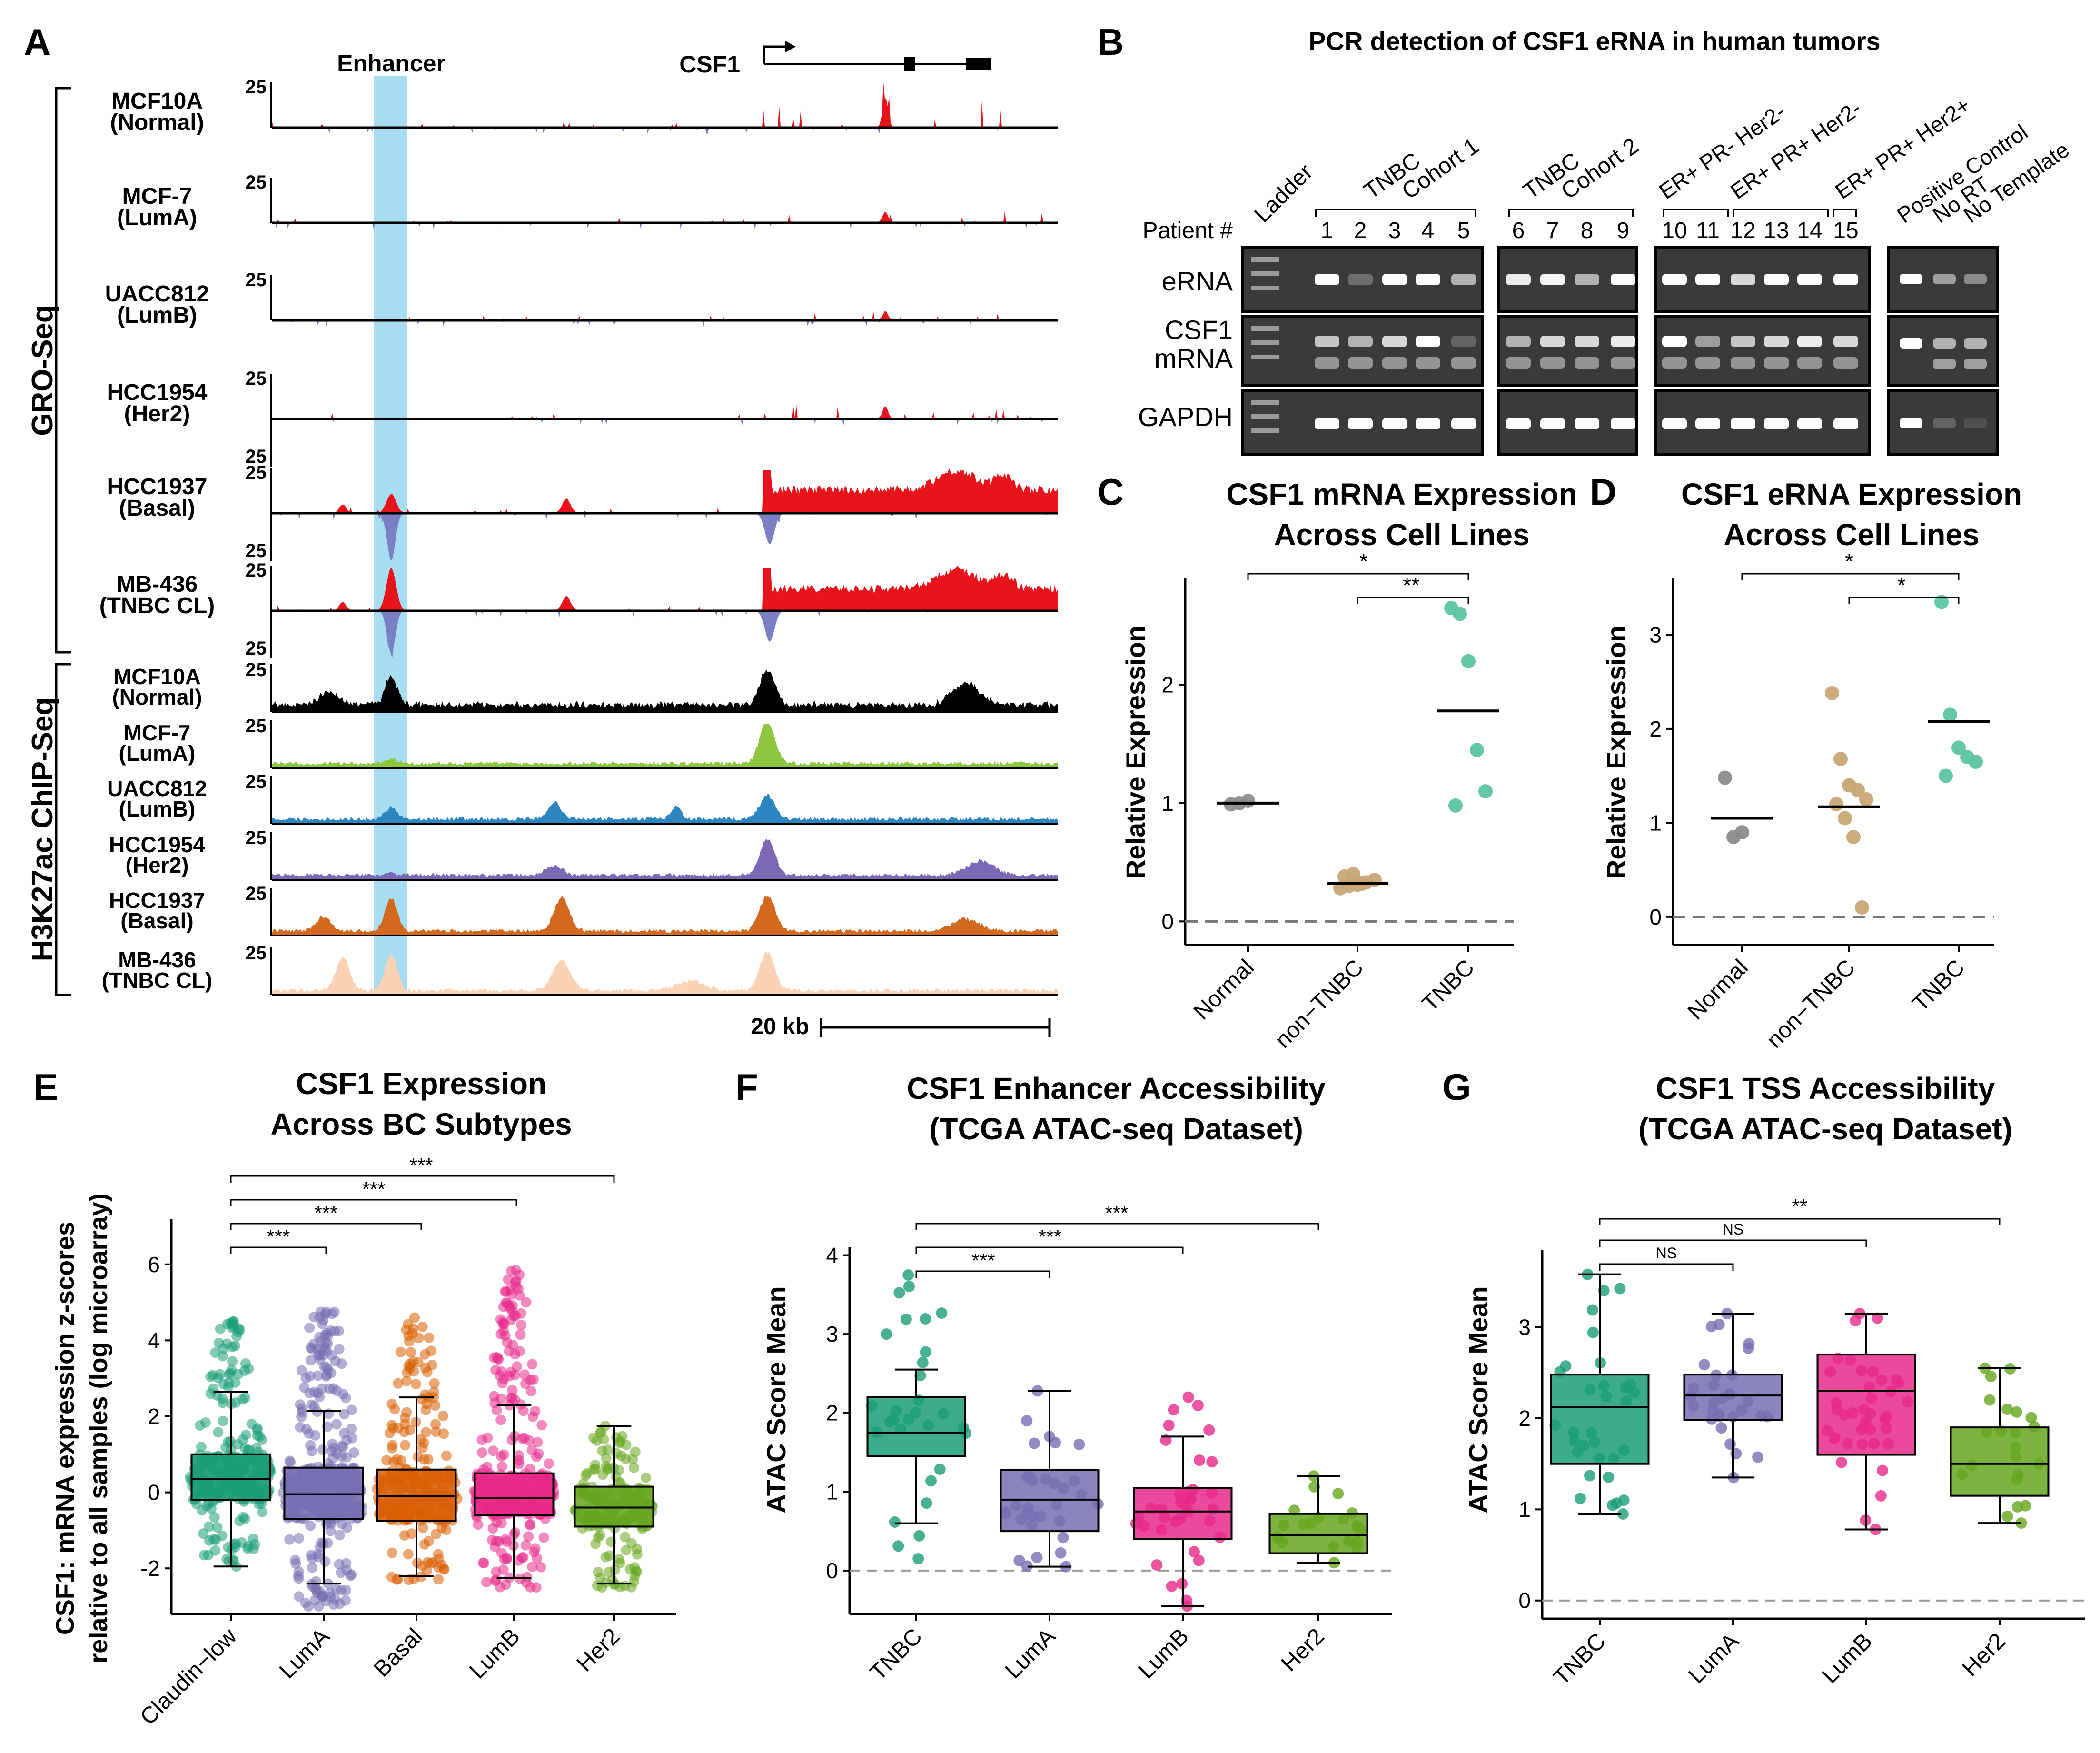  I want to click on track-cell-line-label: HCC1954, so click(158, 393).